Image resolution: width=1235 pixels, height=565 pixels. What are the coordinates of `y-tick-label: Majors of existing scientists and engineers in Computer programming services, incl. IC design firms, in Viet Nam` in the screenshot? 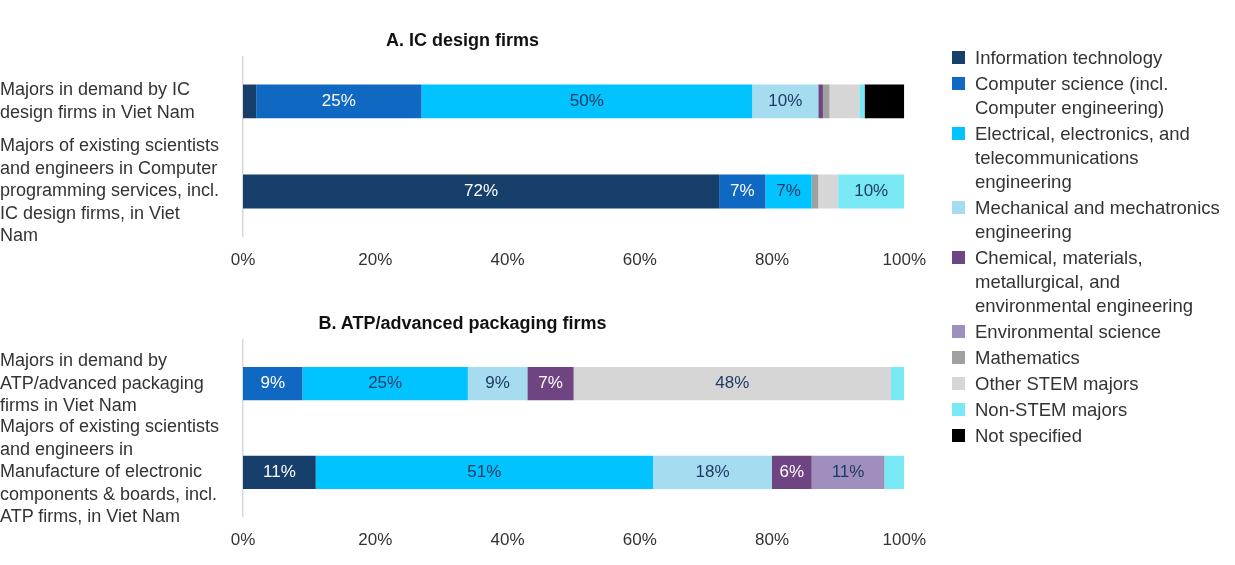 It's located at (110, 190).